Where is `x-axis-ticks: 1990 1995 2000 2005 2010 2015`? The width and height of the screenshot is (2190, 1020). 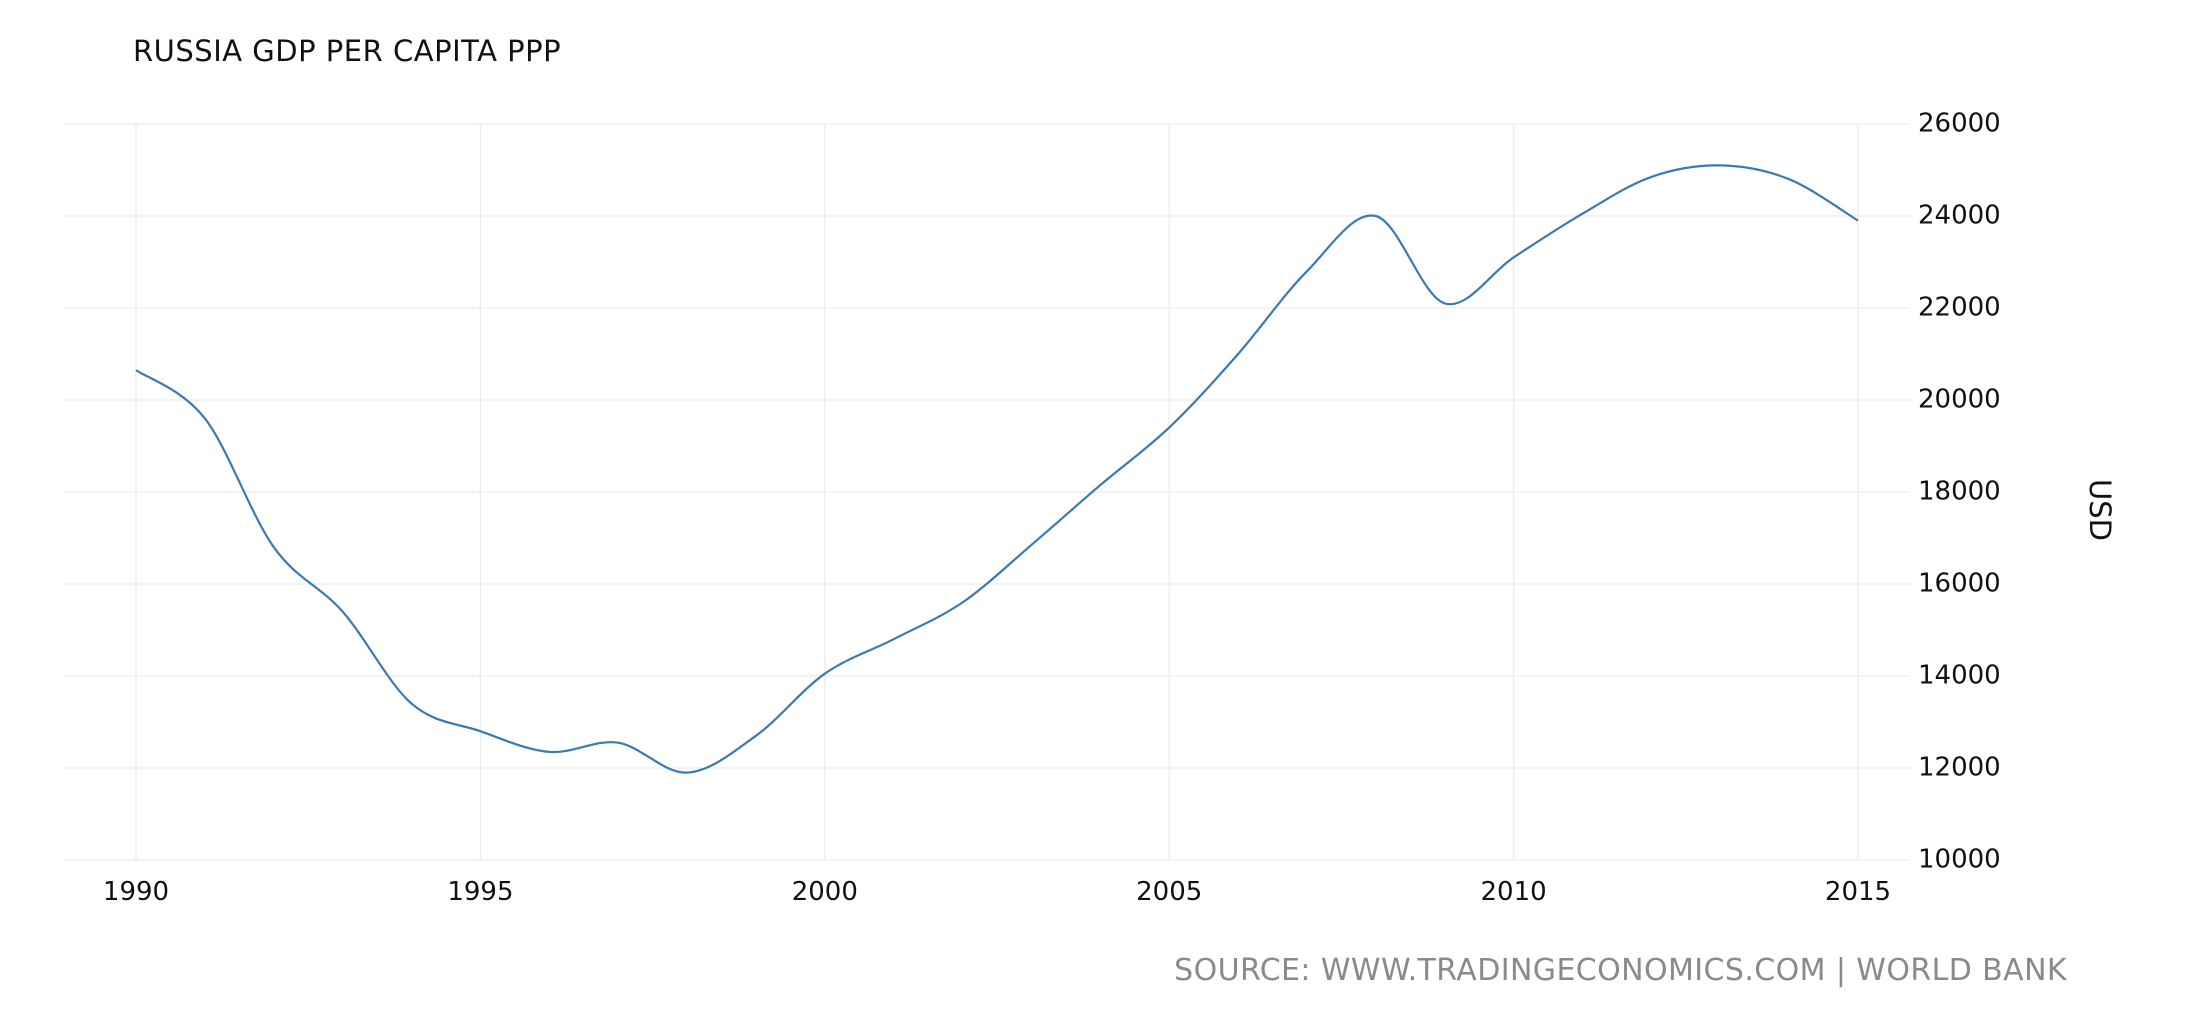 x-axis-ticks: 1990 1995 2000 2005 2010 2015 is located at coordinates (997, 892).